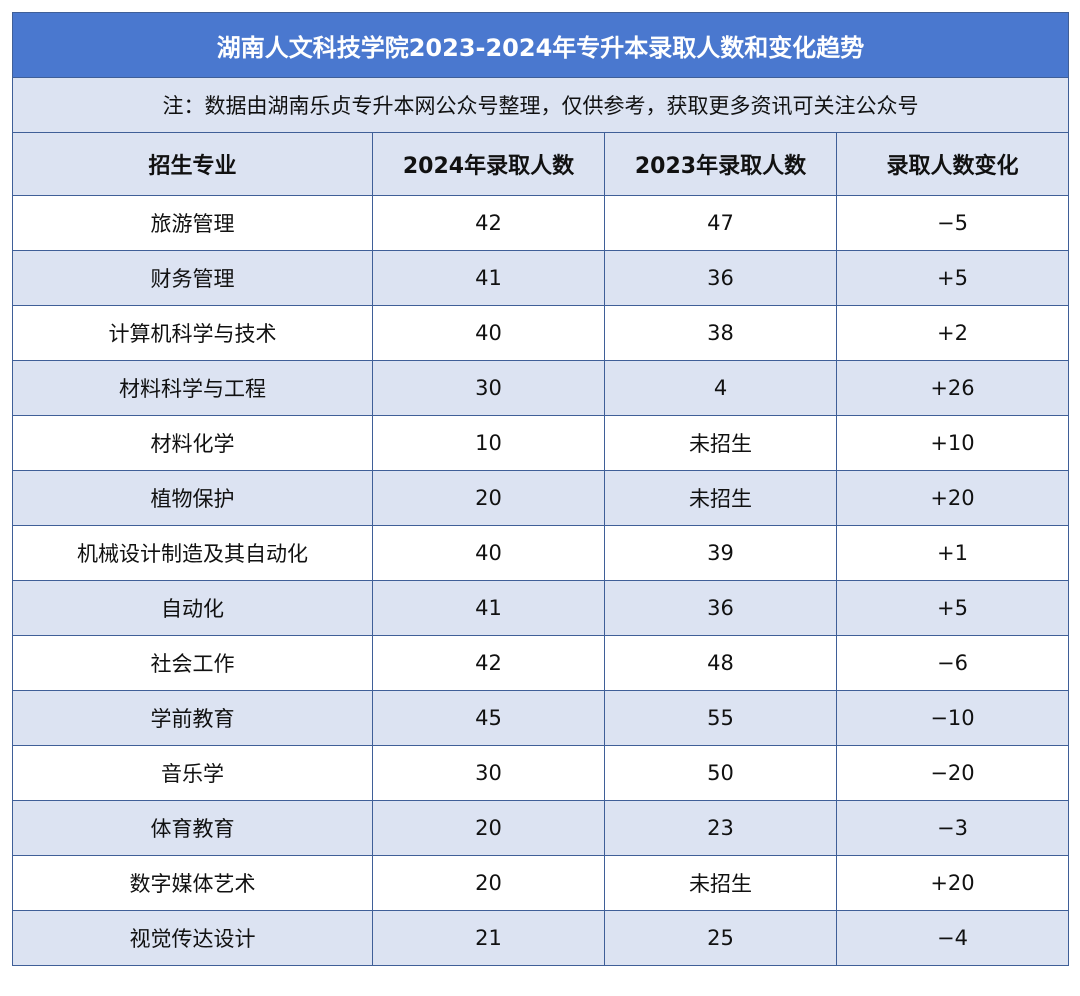 The image size is (1080, 996). Describe the element at coordinates (540, 105) in the screenshot. I see `table-note: 注：数据由湖南乐贞专升本网公众号整理，仅供参考，获取更多资讯可关注公众号` at that location.